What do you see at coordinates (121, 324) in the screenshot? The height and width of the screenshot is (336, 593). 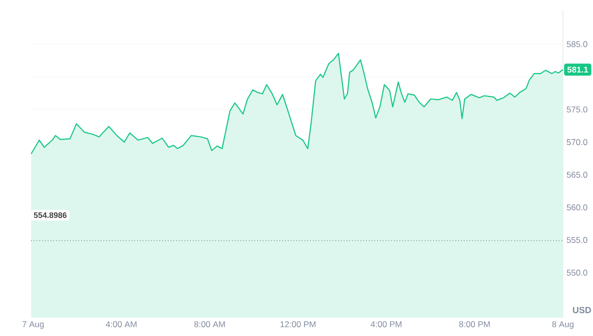 I see `x-tick-label: 4:00 AM` at bounding box center [121, 324].